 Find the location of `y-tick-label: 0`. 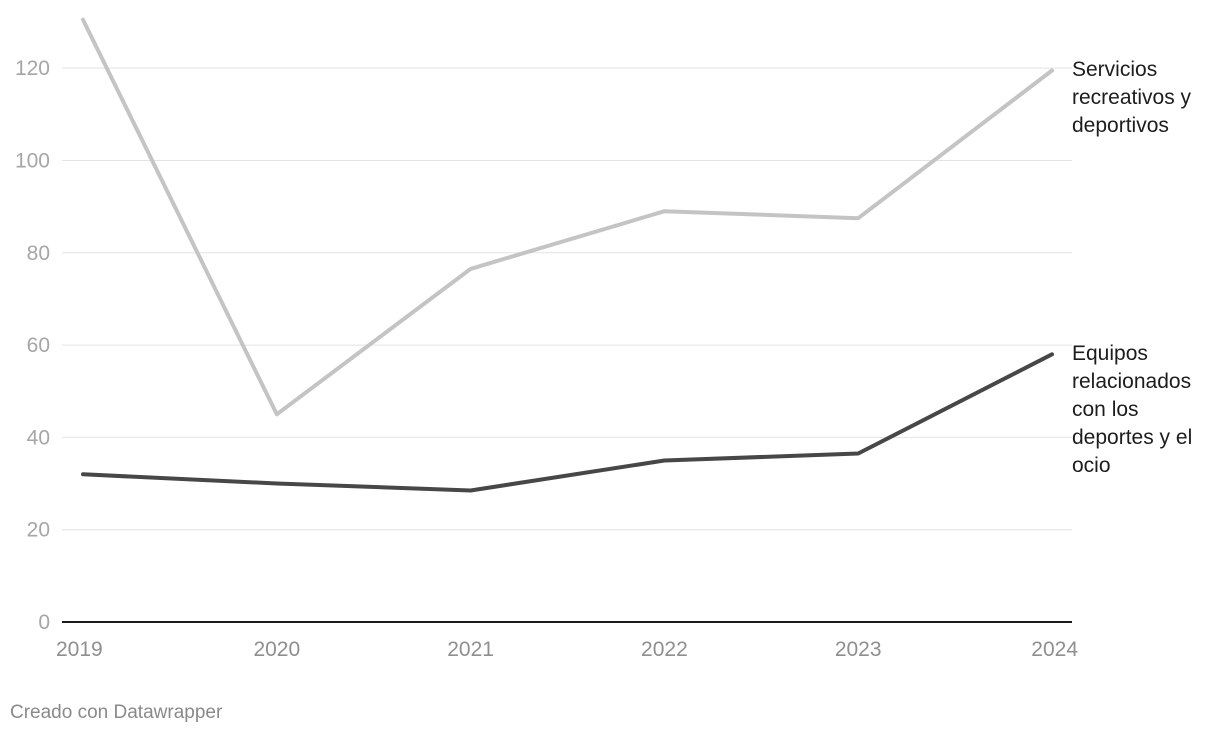

y-tick-label: 0 is located at coordinates (44, 622).